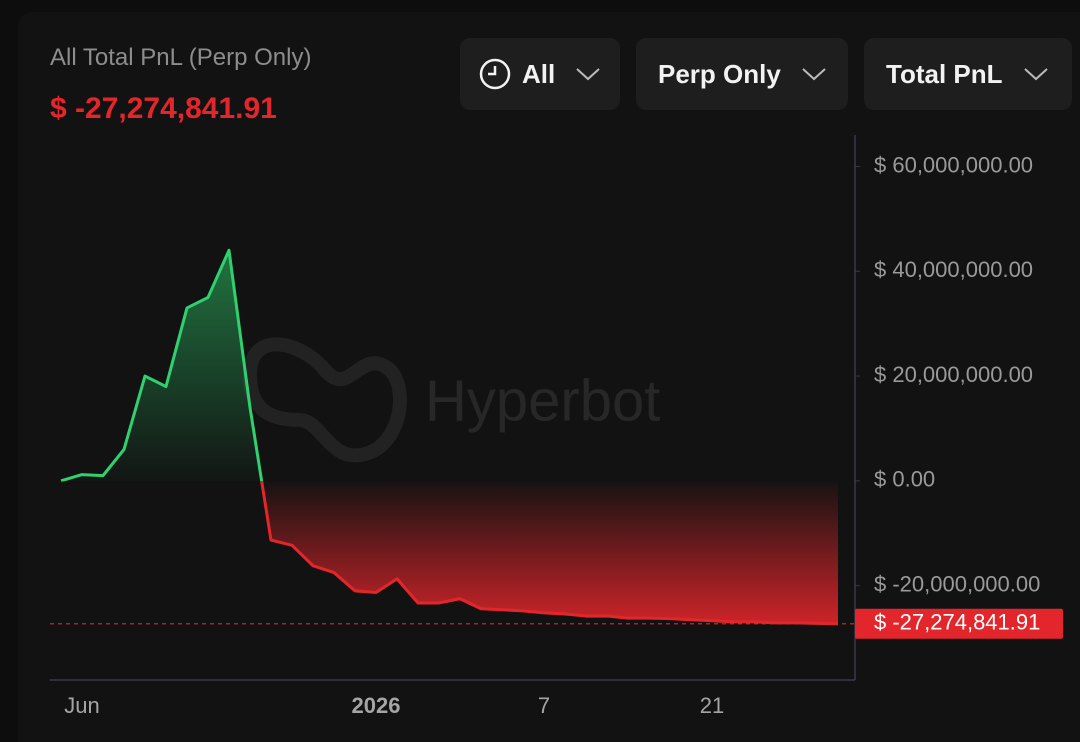 The image size is (1080, 742). What do you see at coordinates (904, 479) in the screenshot?
I see `y-tick-label: $ 0.00` at bounding box center [904, 479].